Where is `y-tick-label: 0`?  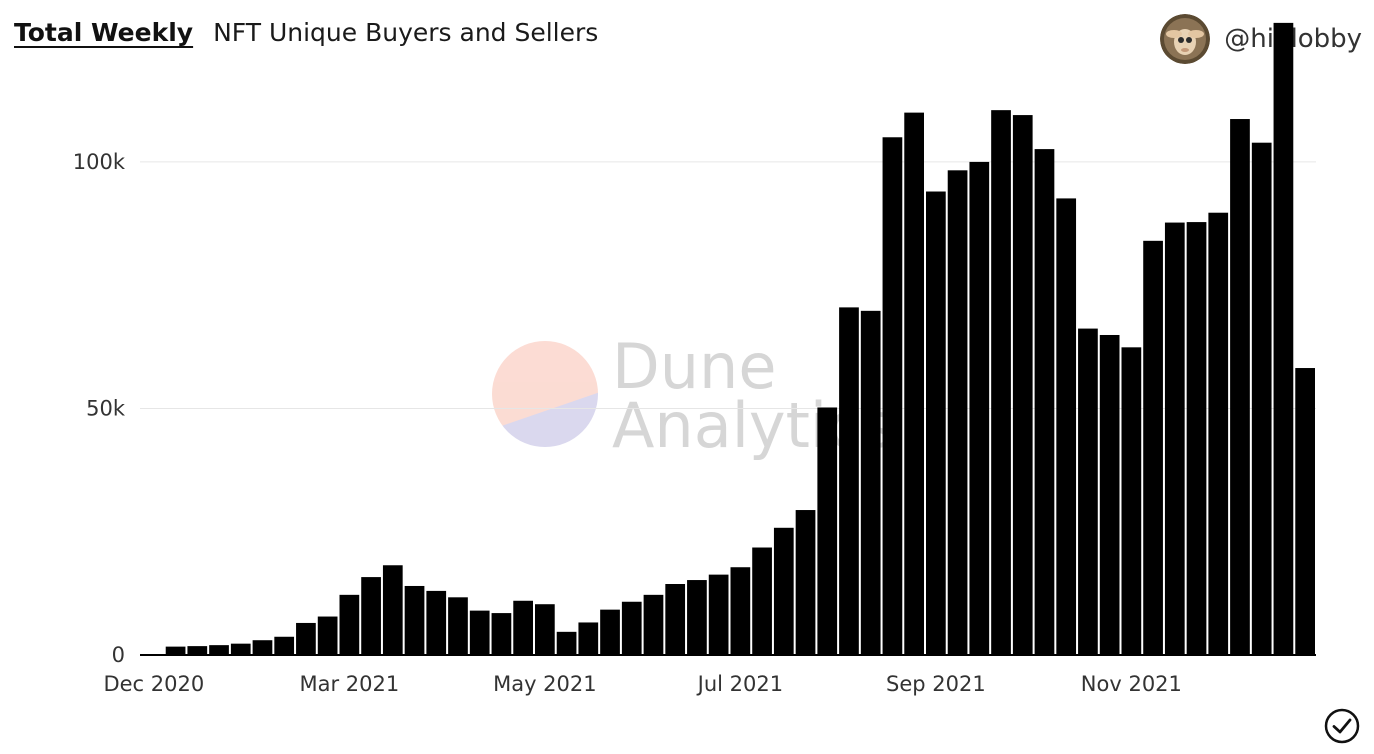 y-tick-label: 0 is located at coordinates (118, 655).